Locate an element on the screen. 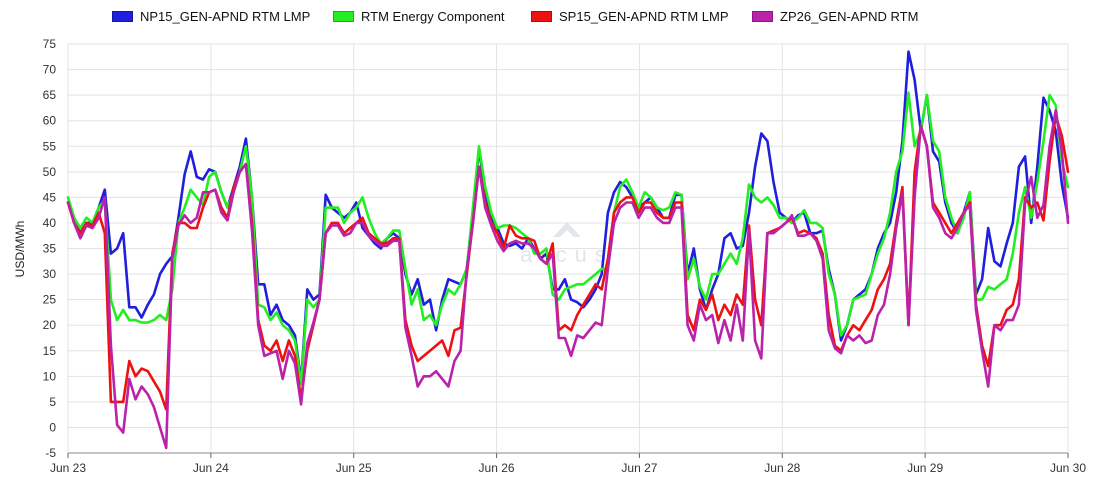  y-tick-label: 70 is located at coordinates (50, 70).